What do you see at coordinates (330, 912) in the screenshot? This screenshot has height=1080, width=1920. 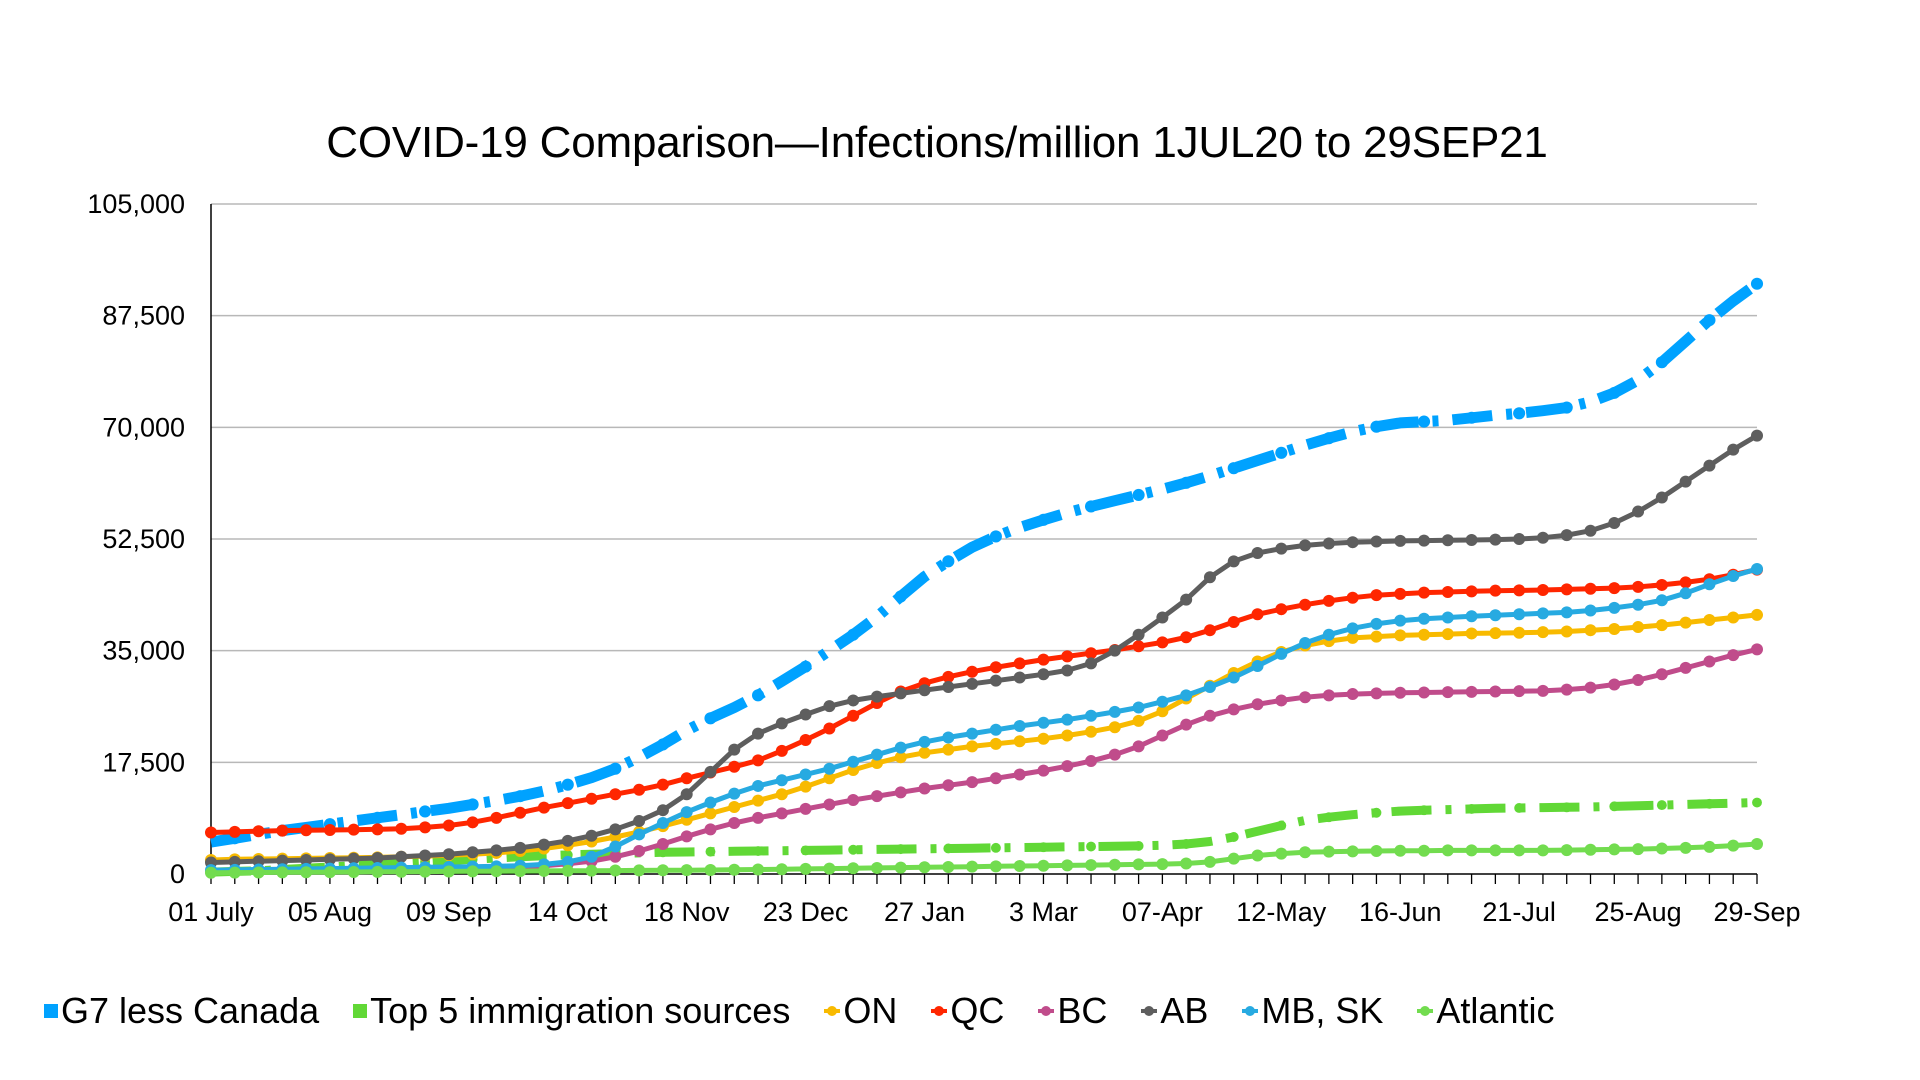 I see `x-tick-label: 05 Aug` at bounding box center [330, 912].